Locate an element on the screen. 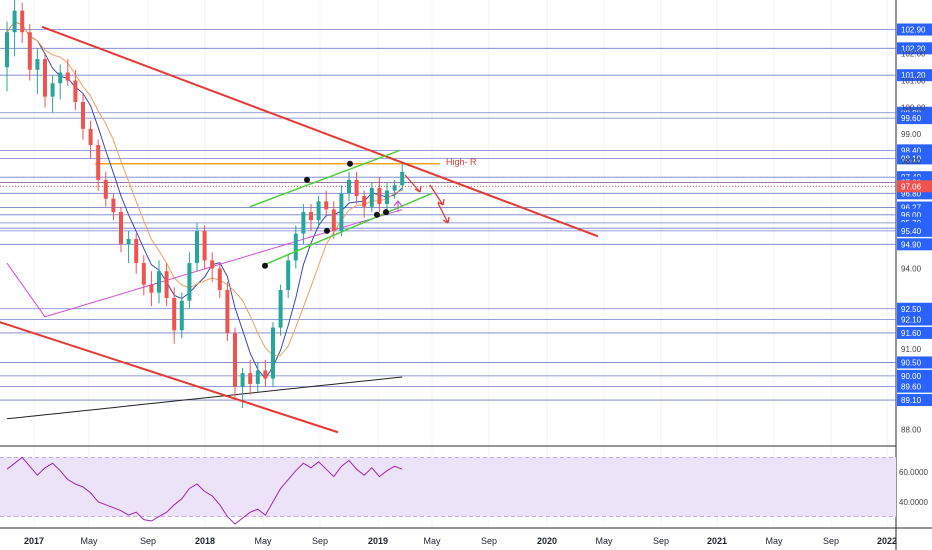 This screenshot has width=932, height=550. level-label: 89.10 is located at coordinates (911, 400).